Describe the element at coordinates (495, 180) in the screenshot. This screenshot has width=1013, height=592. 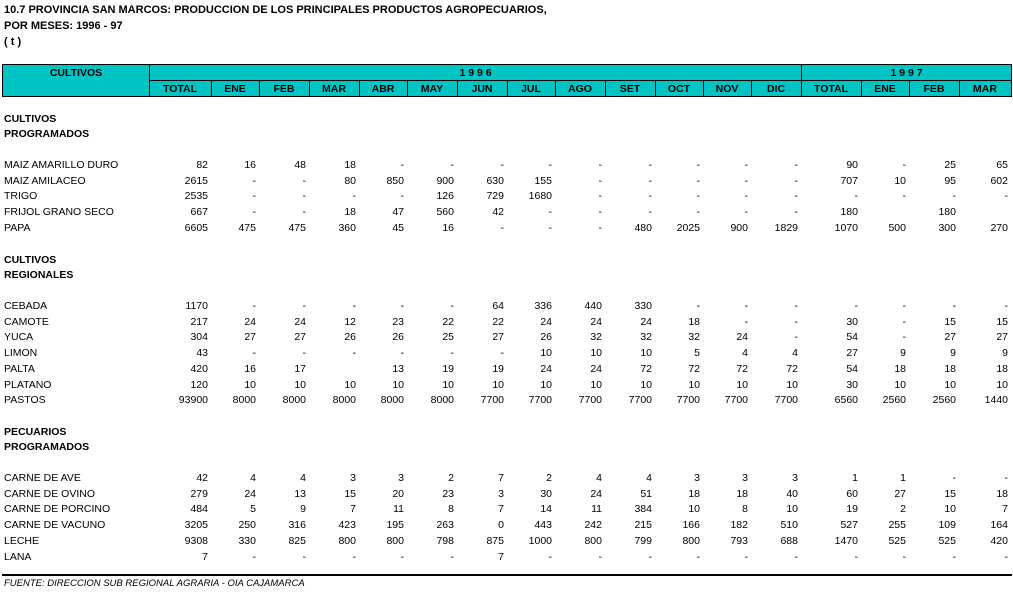
I see `cell: 630` at that location.